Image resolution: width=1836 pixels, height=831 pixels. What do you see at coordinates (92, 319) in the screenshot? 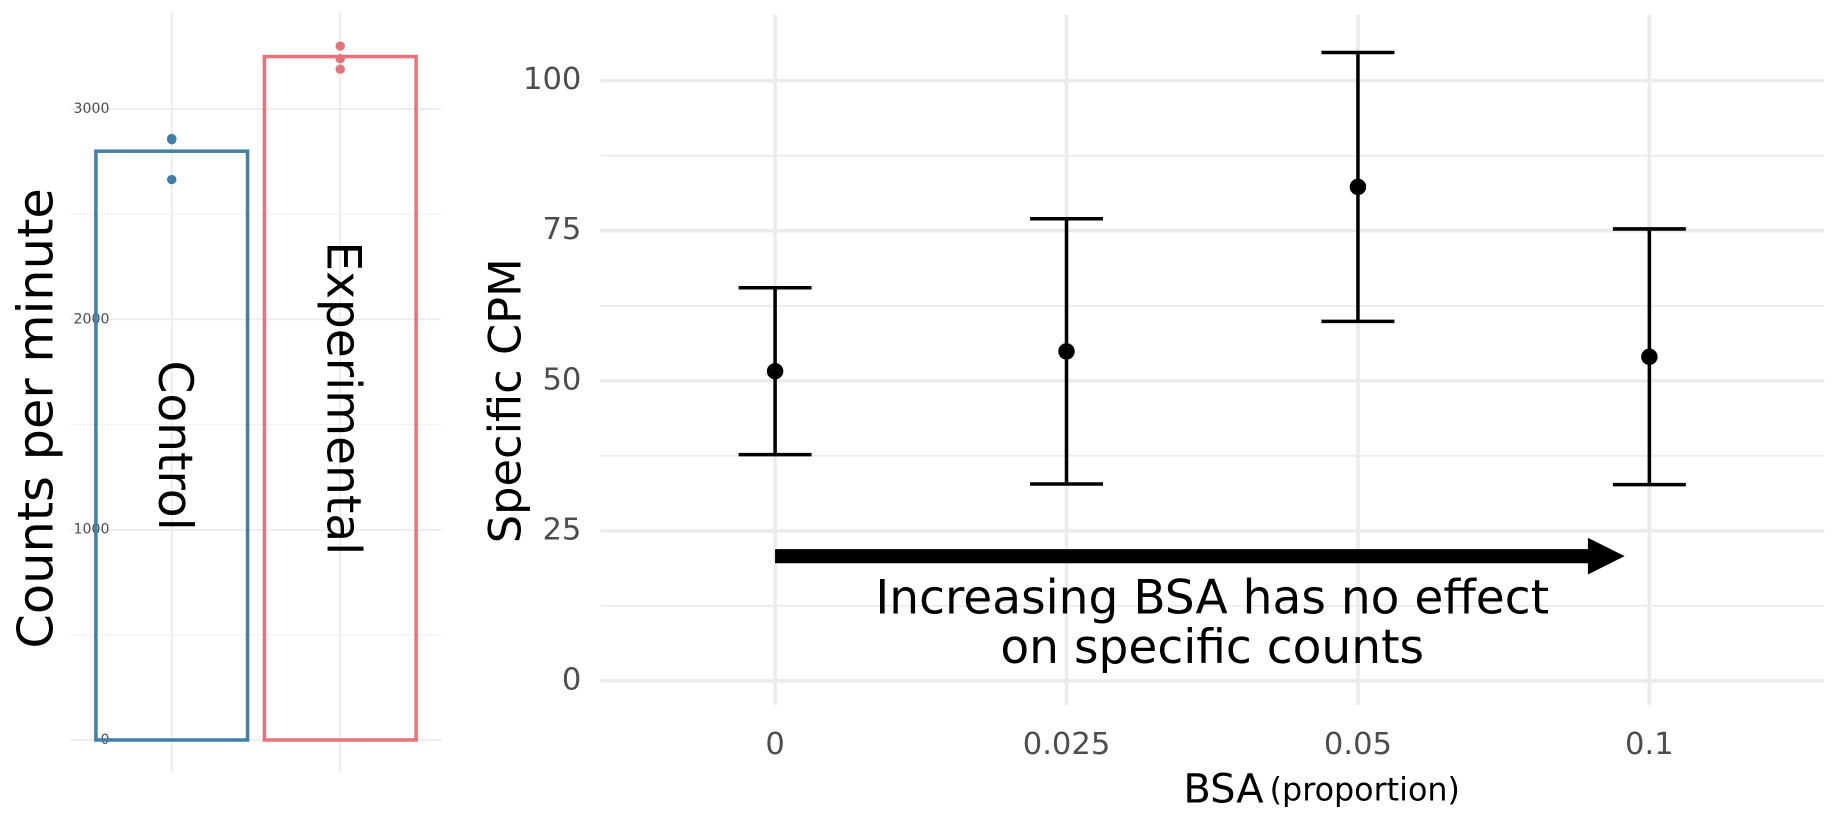
I see `y-tick-label: 2000` at bounding box center [92, 319].